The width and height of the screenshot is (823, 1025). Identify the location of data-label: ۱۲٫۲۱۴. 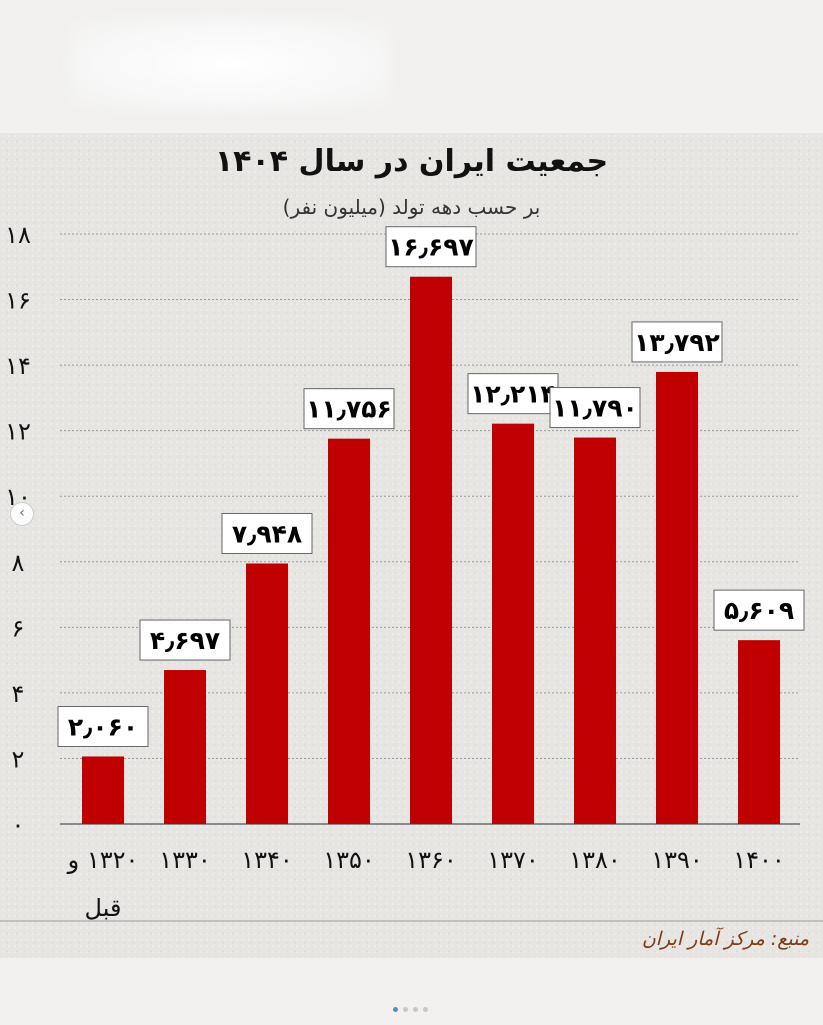
(513, 394).